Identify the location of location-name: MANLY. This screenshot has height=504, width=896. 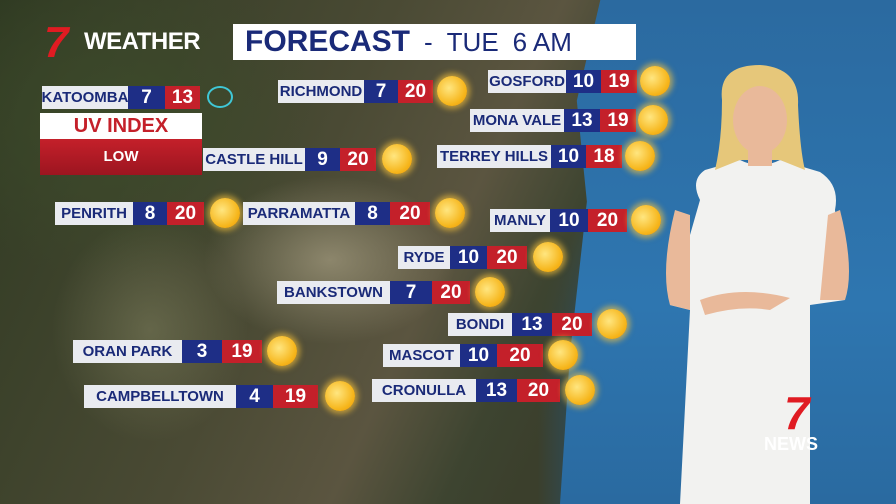
(520, 220).